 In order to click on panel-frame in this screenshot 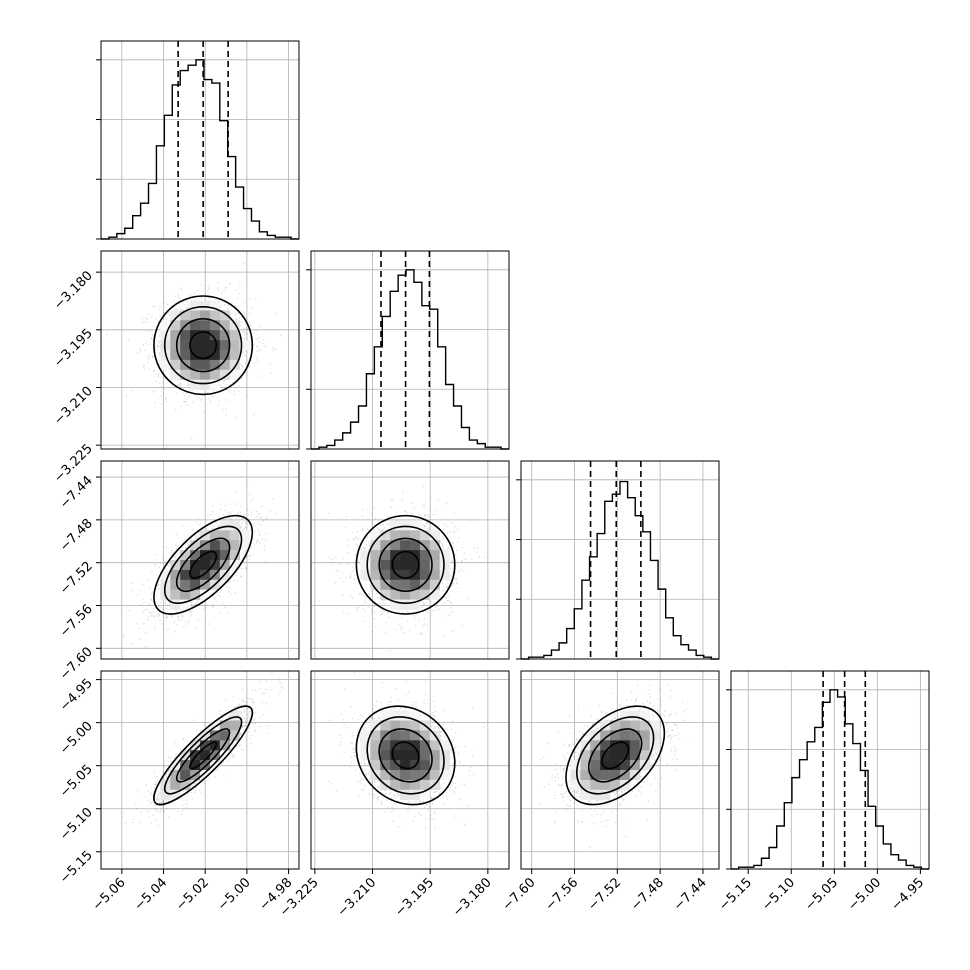, I will do `click(830, 770)`.